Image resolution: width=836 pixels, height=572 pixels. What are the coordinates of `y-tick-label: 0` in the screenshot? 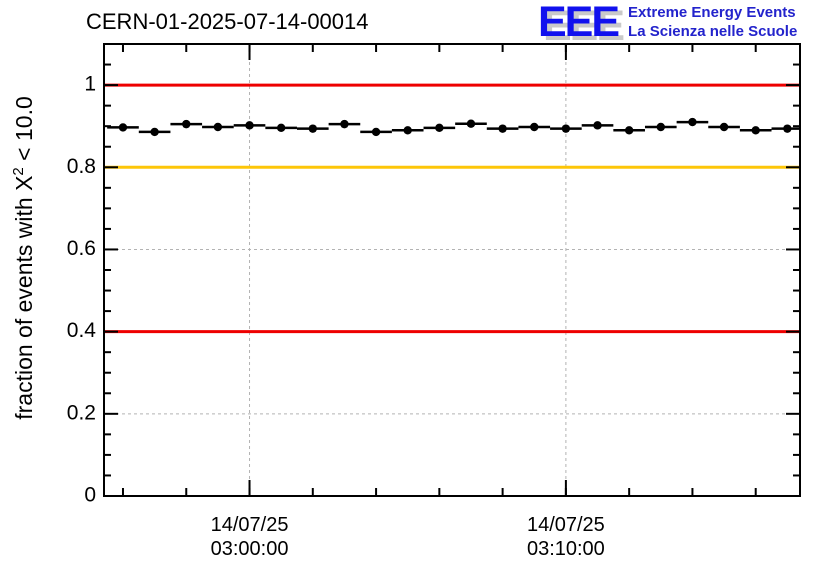 It's located at (90, 495).